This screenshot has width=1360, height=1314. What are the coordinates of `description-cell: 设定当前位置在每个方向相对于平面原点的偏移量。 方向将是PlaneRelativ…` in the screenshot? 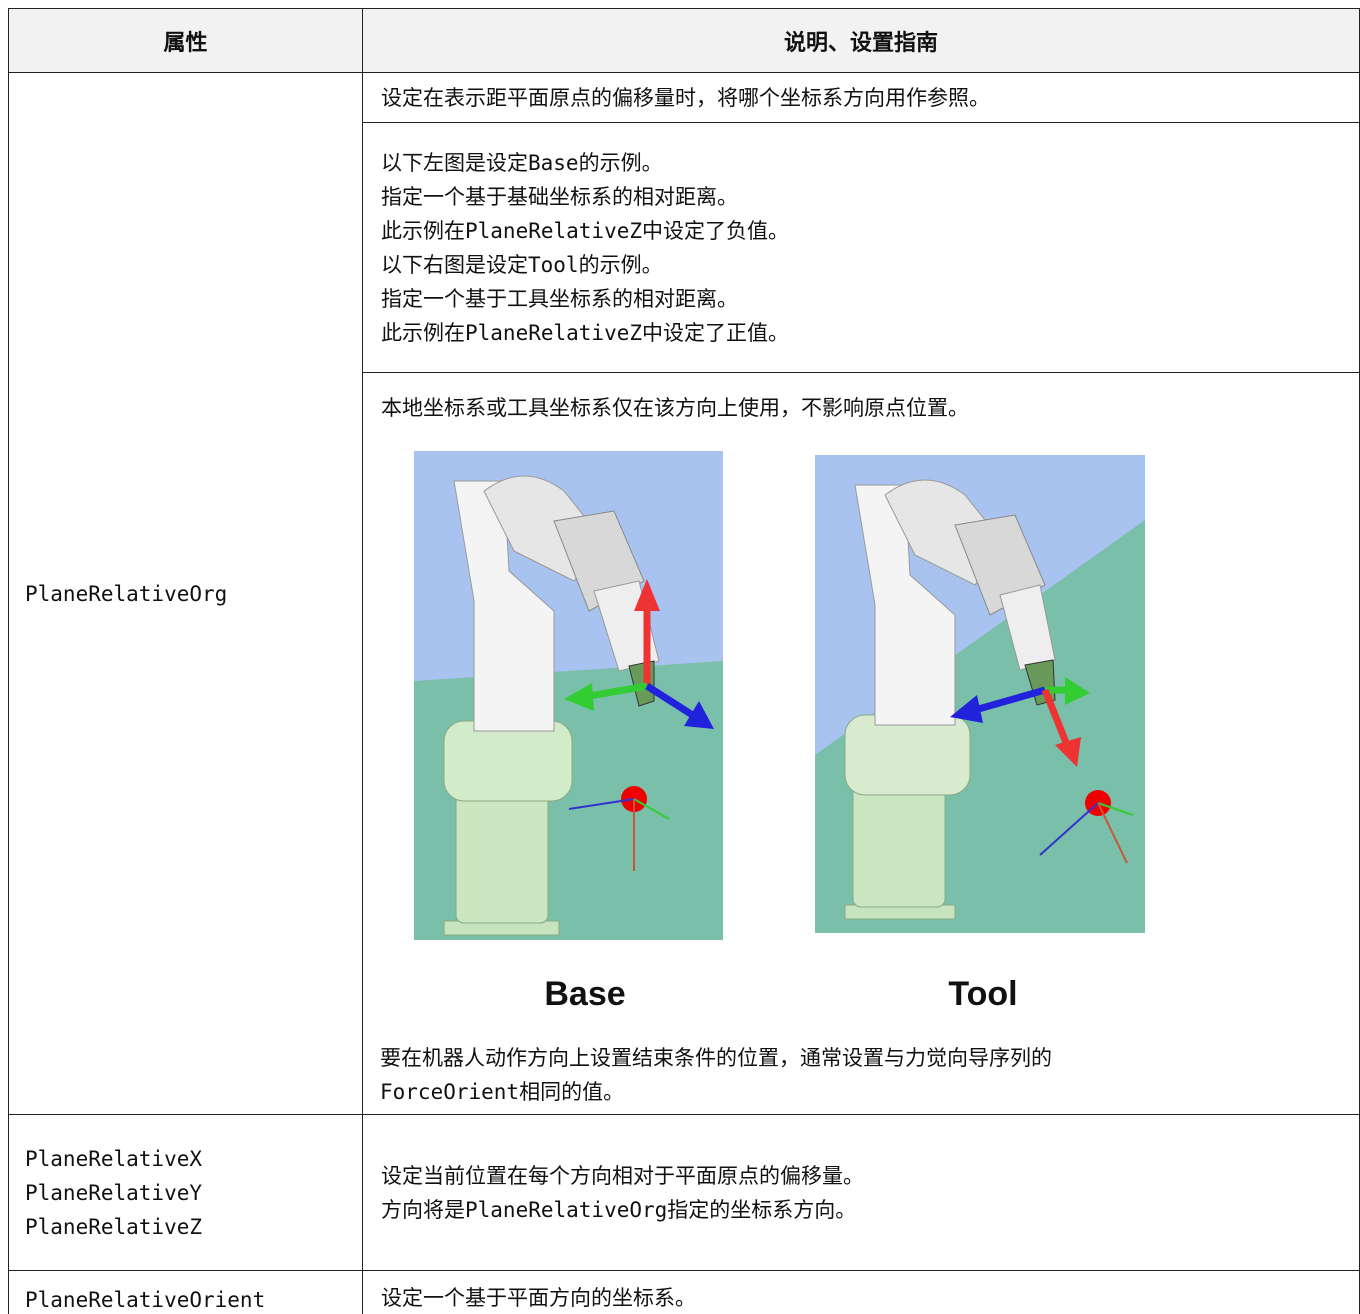 It's located at (861, 1192).